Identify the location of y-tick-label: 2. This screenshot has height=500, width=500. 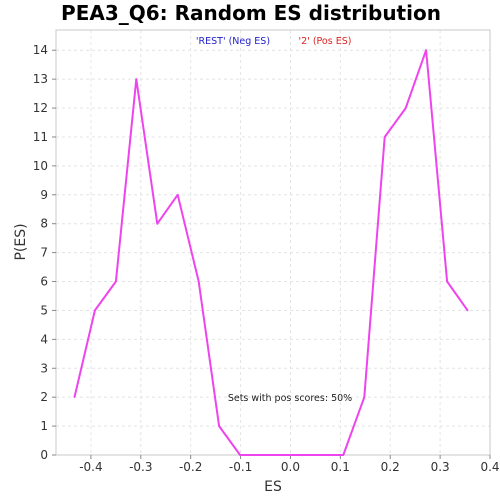
(44, 397).